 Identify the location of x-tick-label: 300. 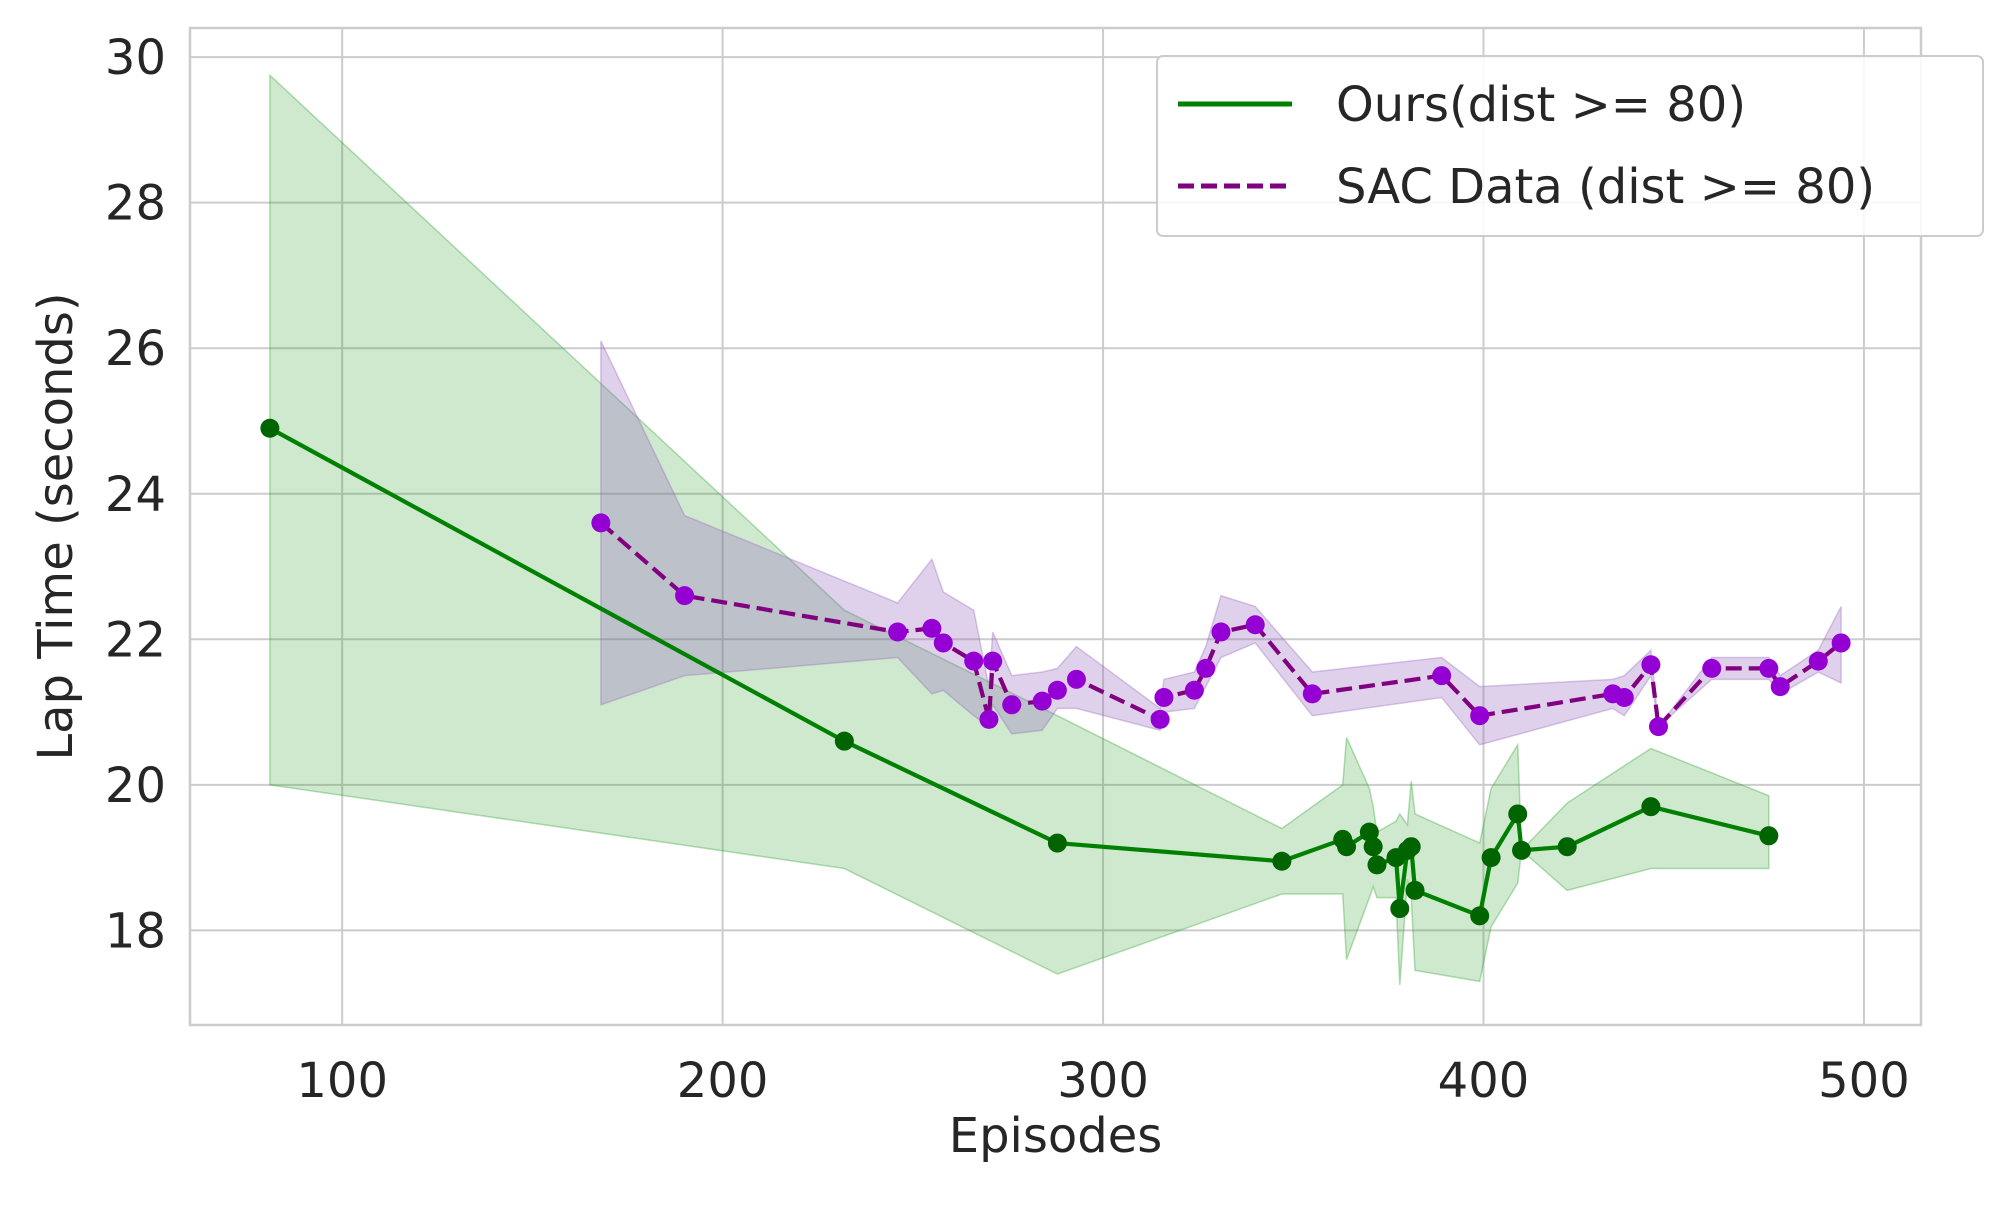
(1103, 1081).